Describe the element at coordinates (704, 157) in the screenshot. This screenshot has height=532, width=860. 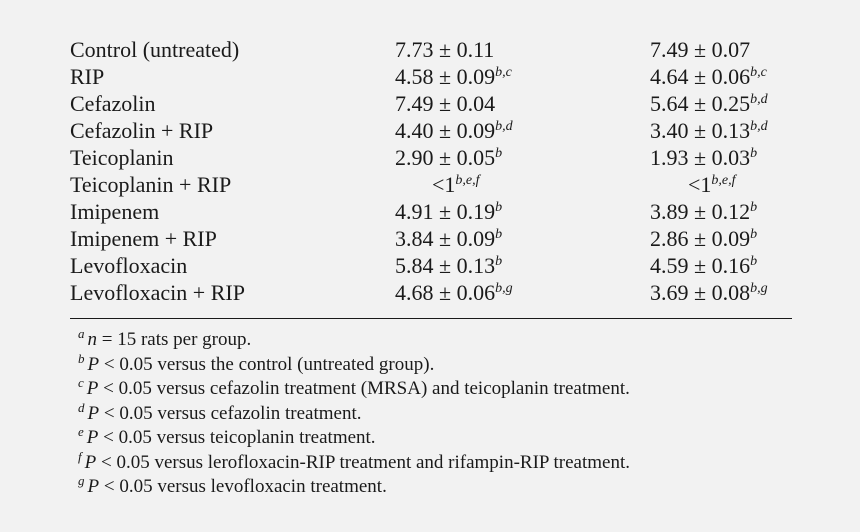
I see `value-column-2: 1.93 ± 0.03b` at that location.